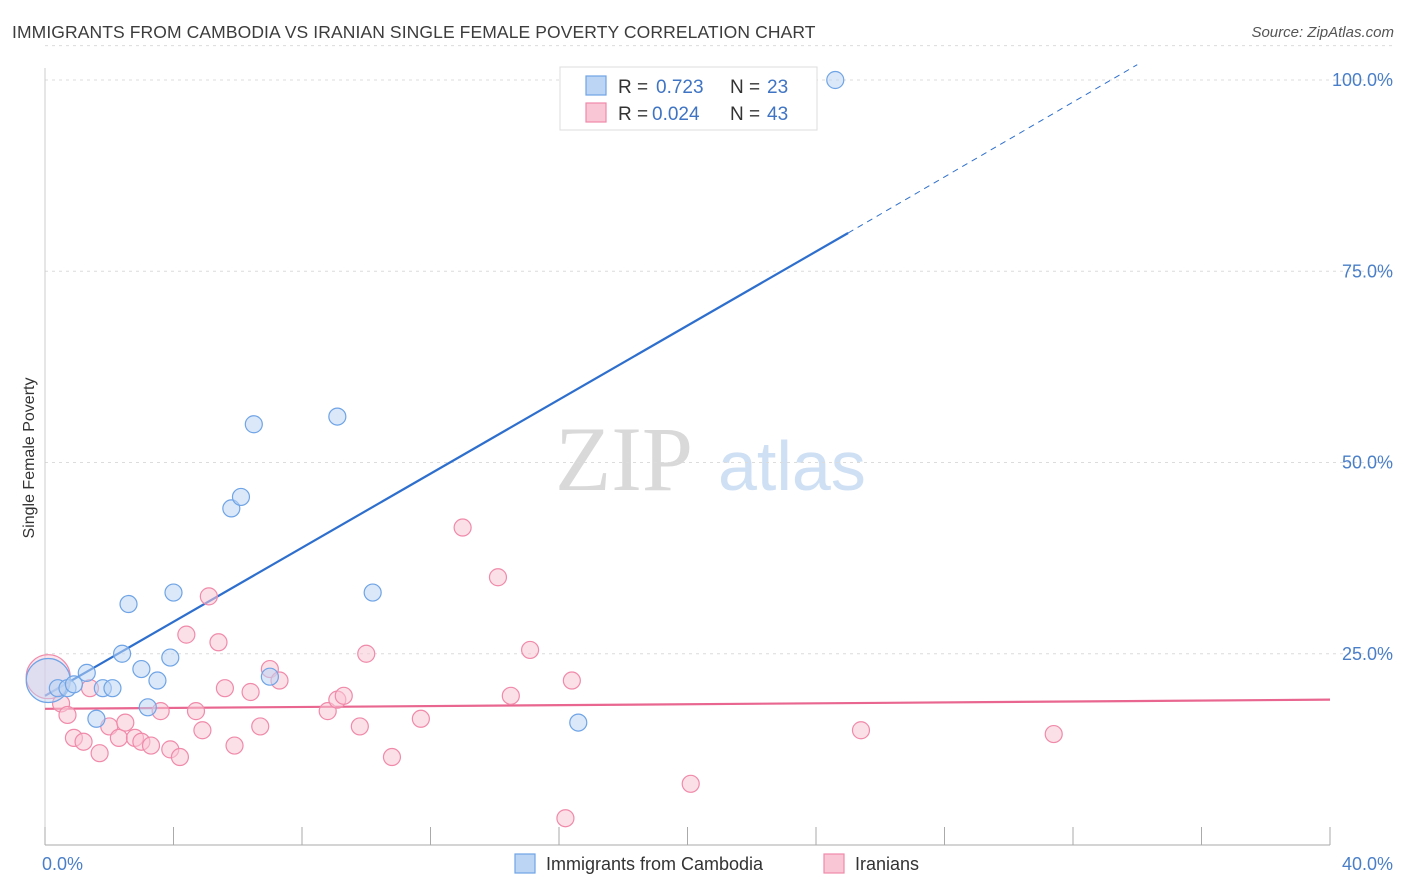 The height and width of the screenshot is (892, 1406). Describe the element at coordinates (624, 459) in the screenshot. I see `watermark-zip: ZIP` at that location.